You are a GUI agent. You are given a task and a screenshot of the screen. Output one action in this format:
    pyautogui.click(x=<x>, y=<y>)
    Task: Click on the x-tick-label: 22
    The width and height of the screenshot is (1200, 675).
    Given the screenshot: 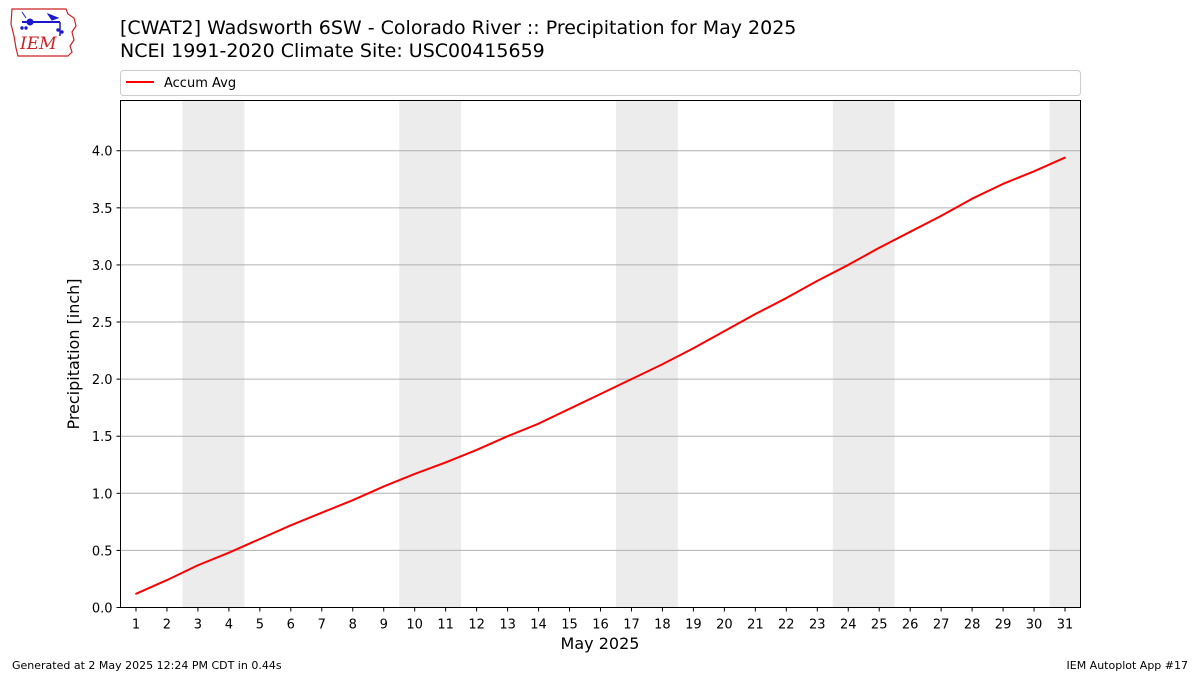 What is the action you would take?
    pyautogui.click(x=786, y=625)
    